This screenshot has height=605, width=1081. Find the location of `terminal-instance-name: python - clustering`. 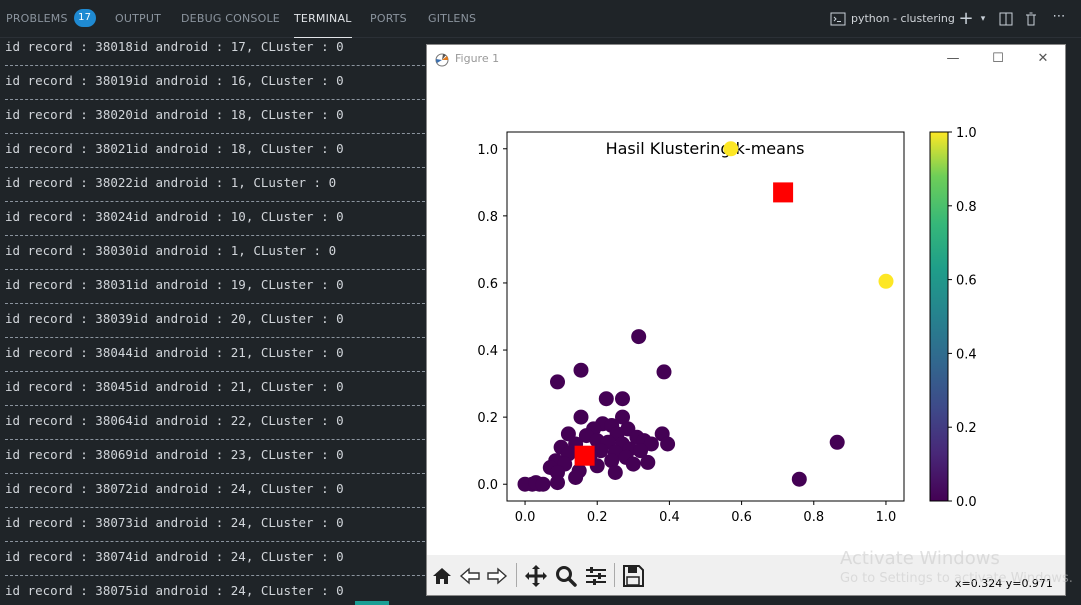

terminal-instance-name: python - clustering is located at coordinates (903, 18).